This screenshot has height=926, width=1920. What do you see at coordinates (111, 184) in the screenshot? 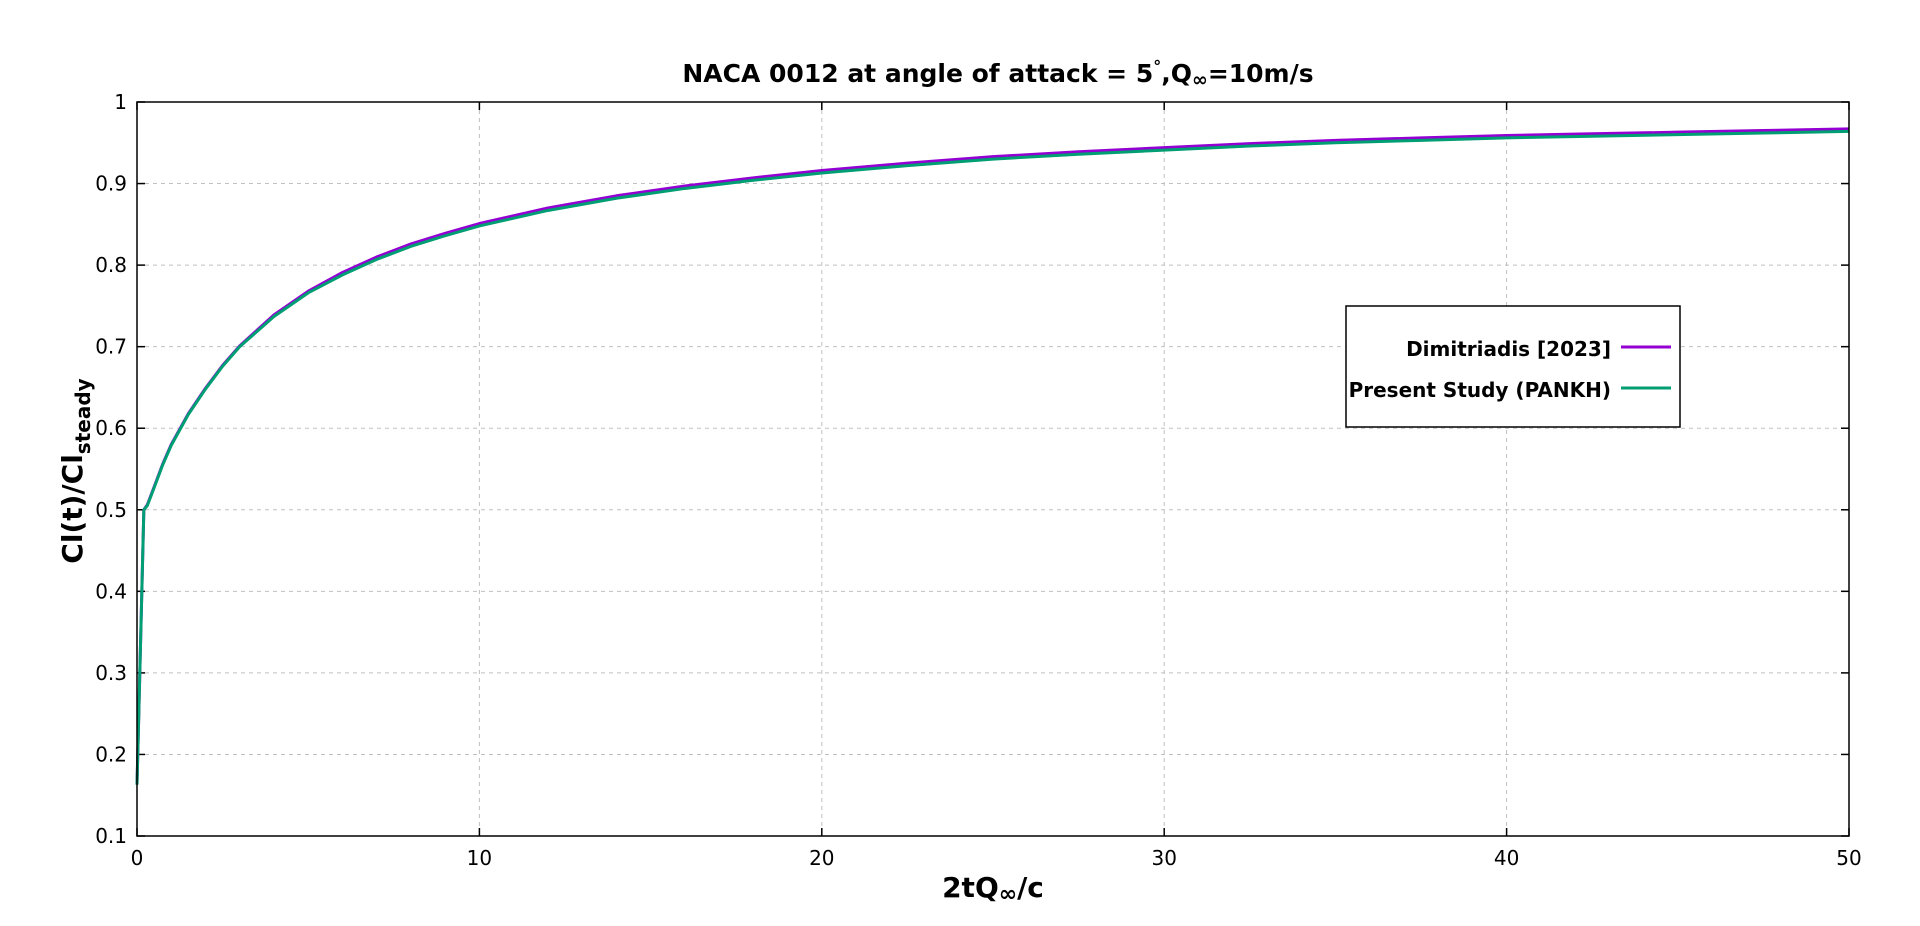
I see `y-tick-label: 0.9` at bounding box center [111, 184].